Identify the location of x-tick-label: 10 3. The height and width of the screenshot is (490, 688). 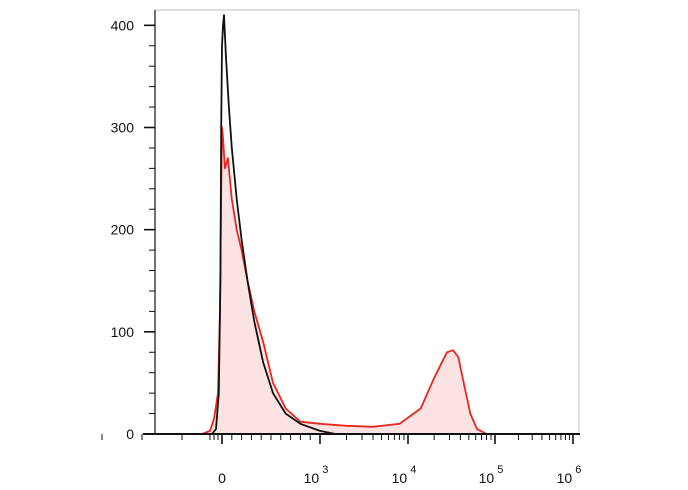
(316, 475).